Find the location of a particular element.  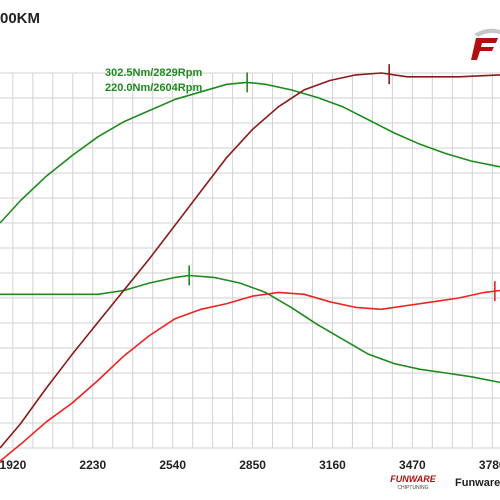

x-tick-label: 2540 is located at coordinates (172, 465).